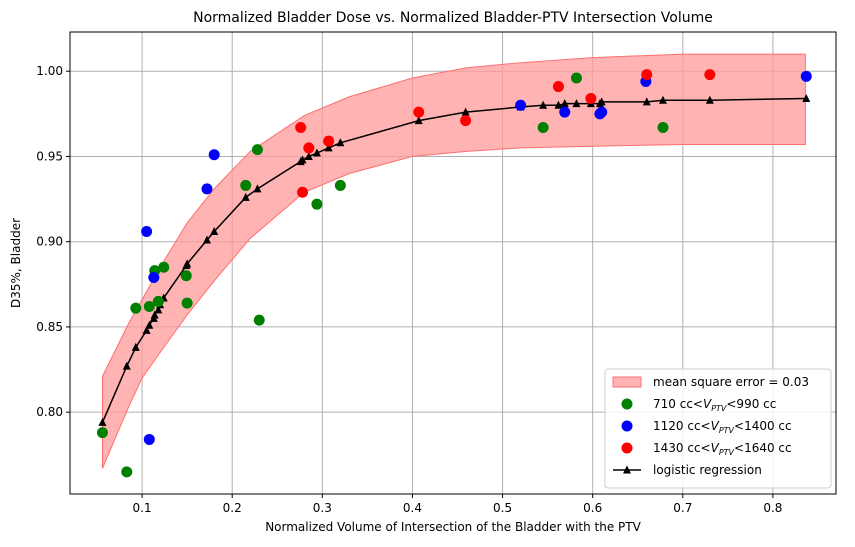 Image resolution: width=855 pixels, height=547 pixels. Describe the element at coordinates (322, 508) in the screenshot. I see `x-tick-label: 0.3` at that location.